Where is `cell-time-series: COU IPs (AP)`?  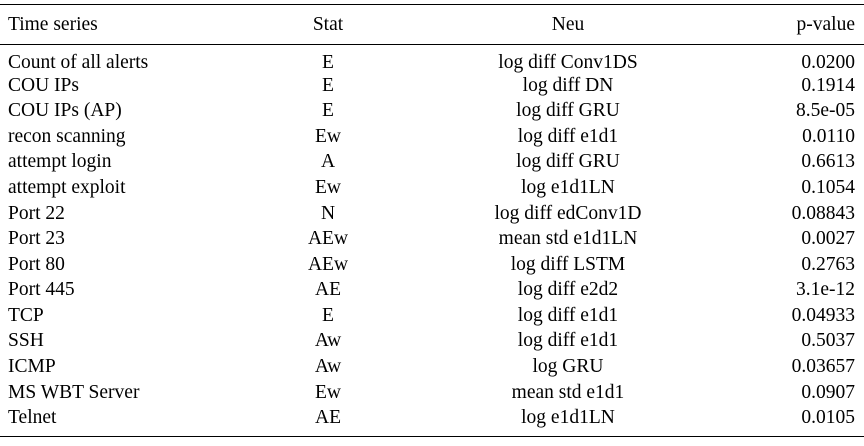 cell-time-series: COU IPs (AP) is located at coordinates (65, 111).